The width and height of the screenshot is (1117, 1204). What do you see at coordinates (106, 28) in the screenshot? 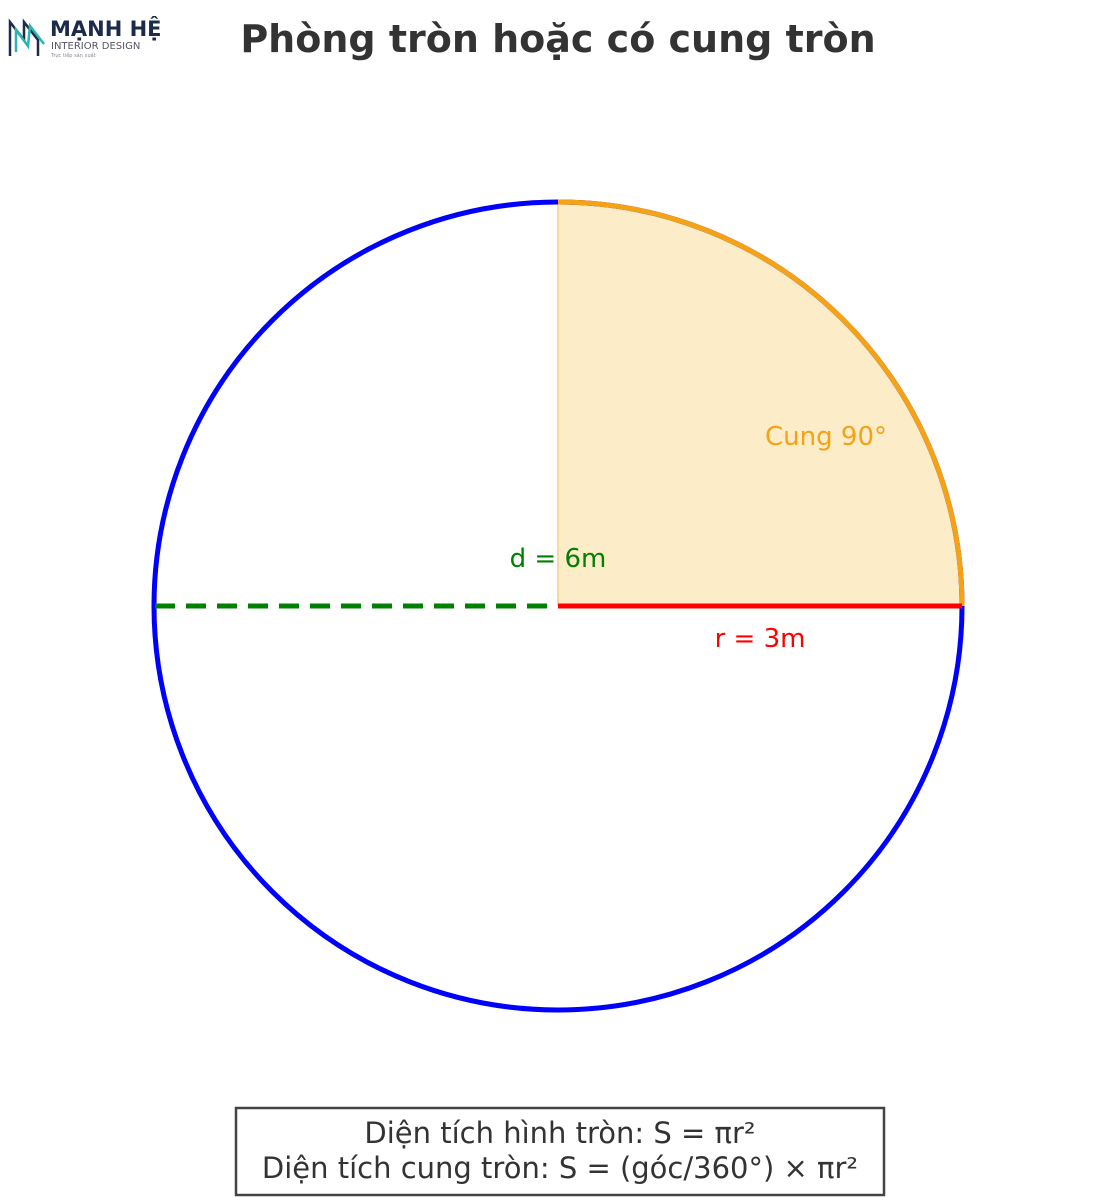
I see `logo-name: MẠNH HỆ` at bounding box center [106, 28].